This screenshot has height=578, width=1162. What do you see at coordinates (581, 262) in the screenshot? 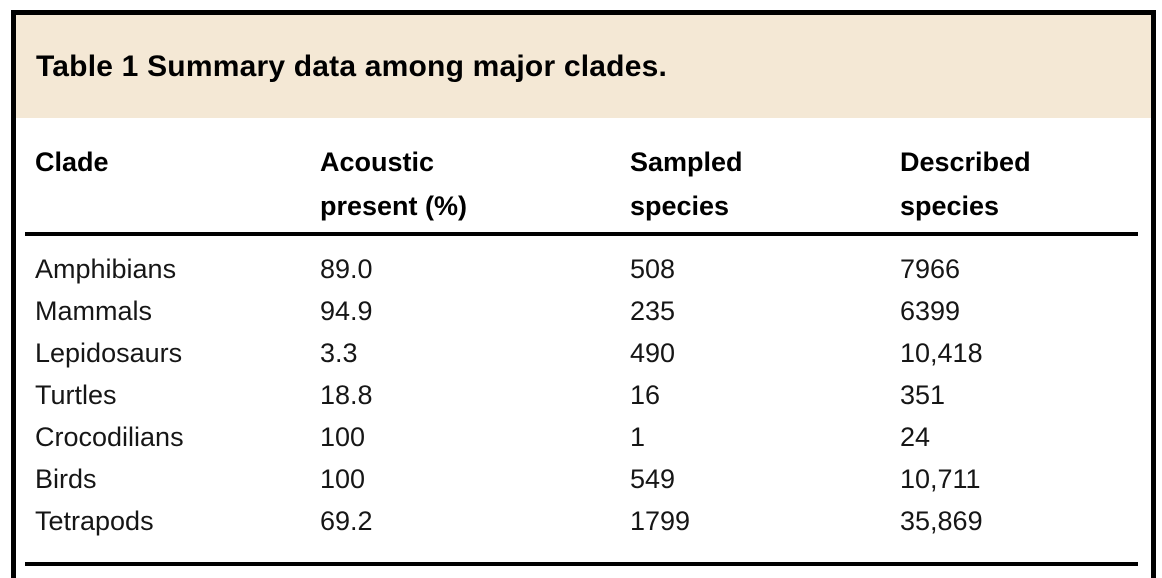
I see `table-row: Amphibians 89.0 508 7966` at bounding box center [581, 262].